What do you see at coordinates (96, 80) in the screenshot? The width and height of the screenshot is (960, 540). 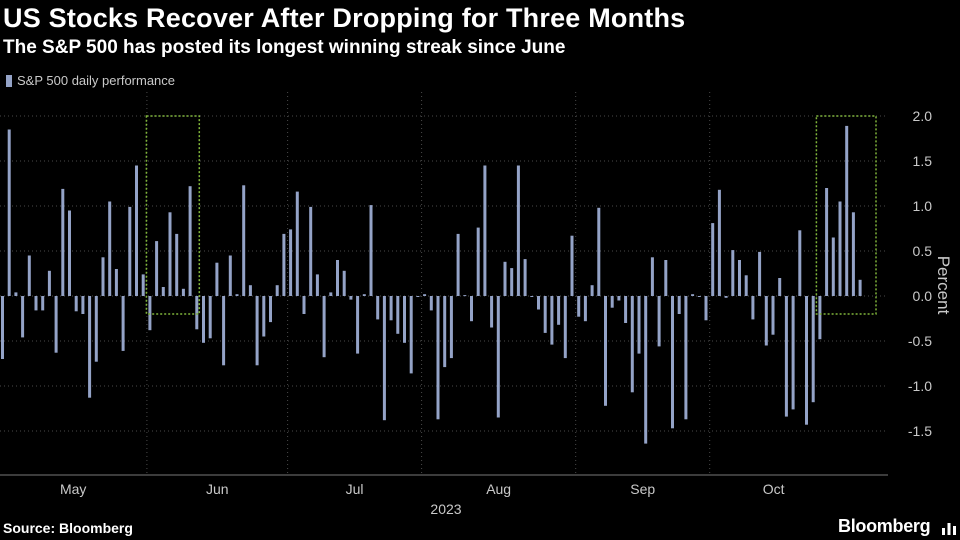 I see `legend-label: S&P 500 daily performance` at bounding box center [96, 80].